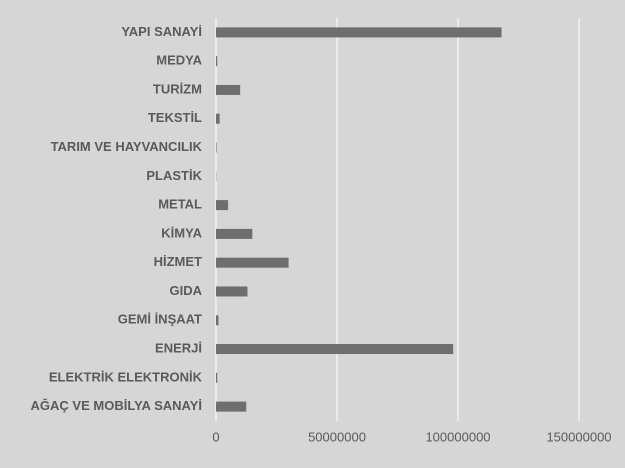 This screenshot has width=625, height=468. What do you see at coordinates (180, 204) in the screenshot?
I see `y-tick-label: METAL` at bounding box center [180, 204].